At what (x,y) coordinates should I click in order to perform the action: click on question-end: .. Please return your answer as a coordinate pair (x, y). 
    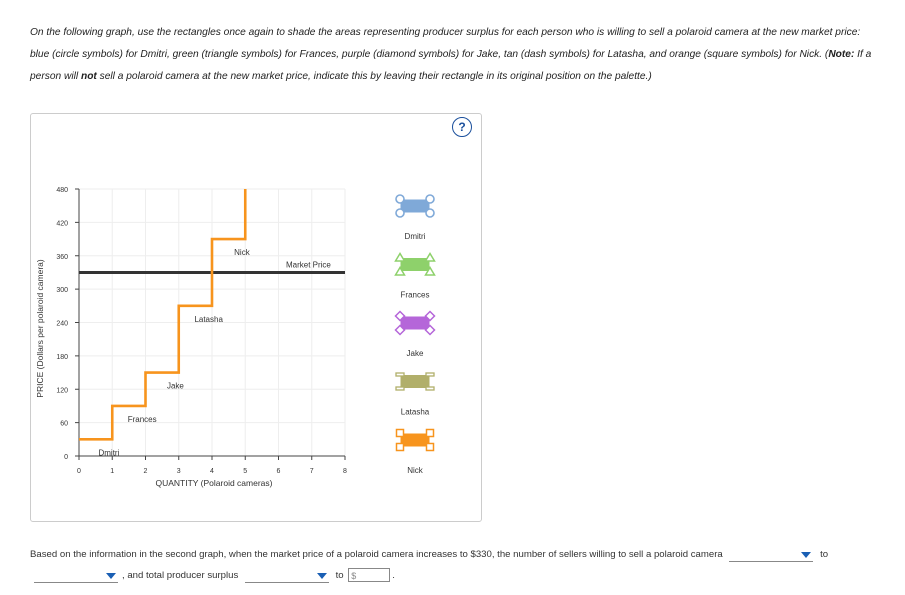
    Looking at the image, I should click on (393, 575).